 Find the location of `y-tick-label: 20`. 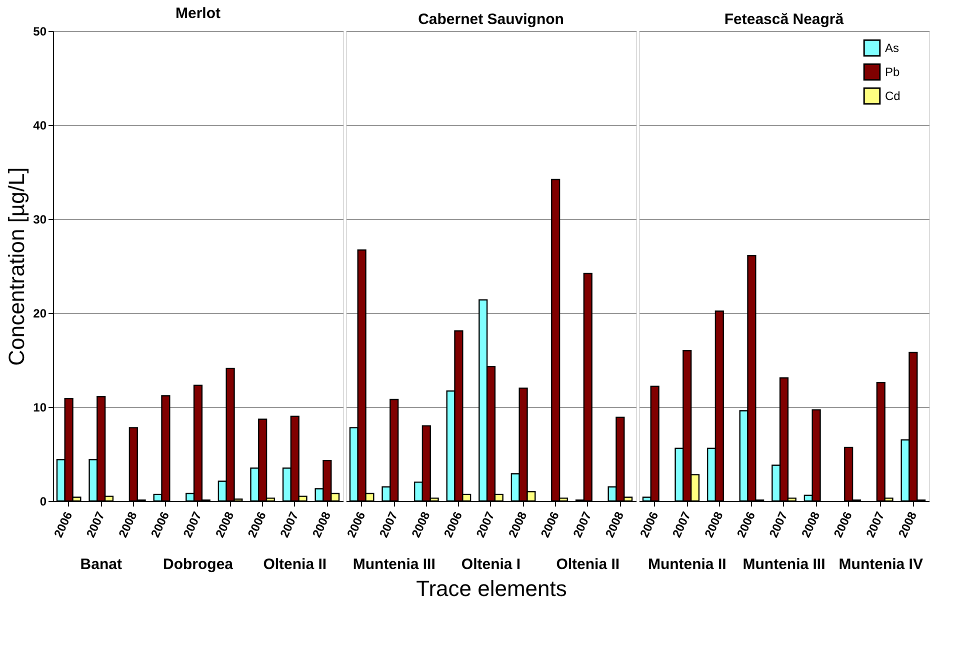

y-tick-label: 20 is located at coordinates (40, 313).